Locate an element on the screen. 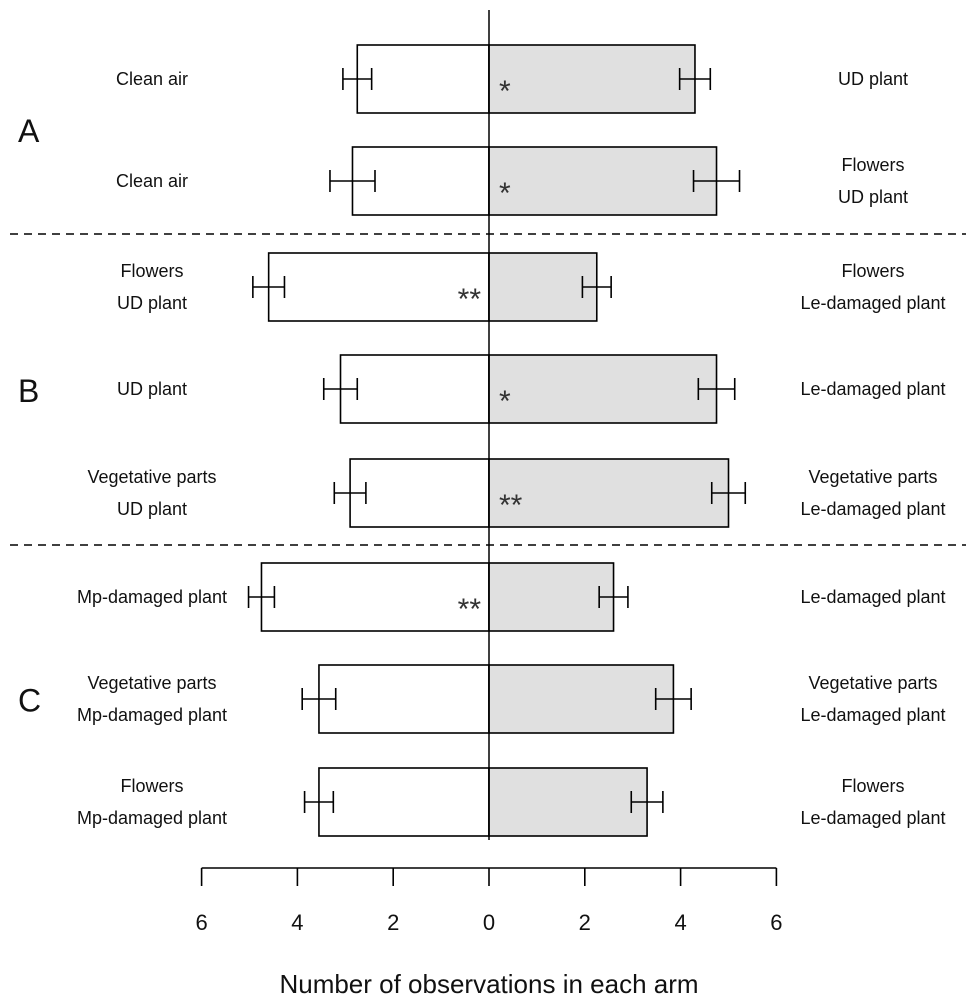 This screenshot has height=1005, width=966. x-axis-title: Number of observations in each arm is located at coordinates (488, 984).